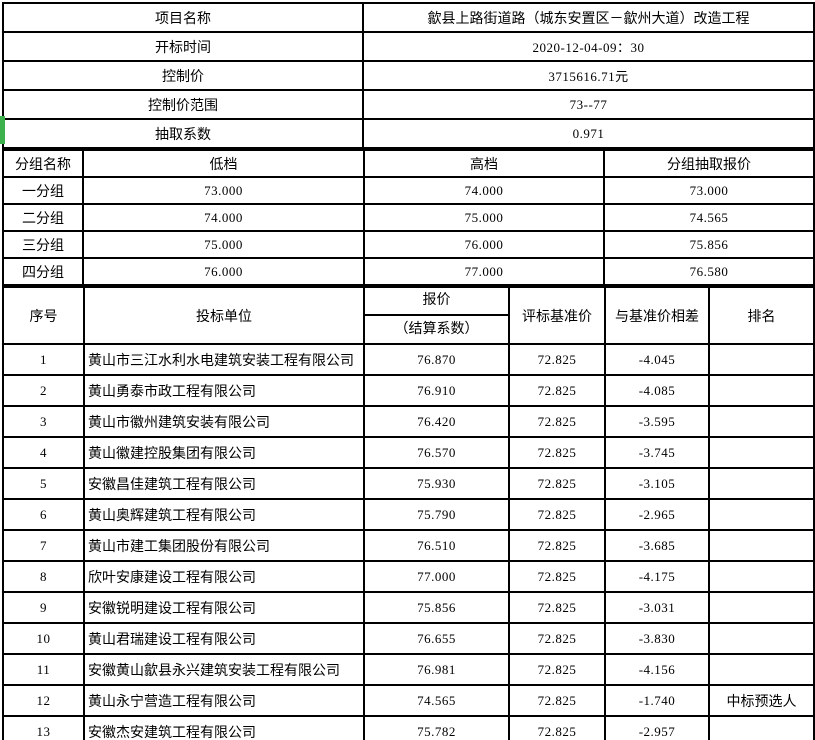 The height and width of the screenshot is (740, 815). What do you see at coordinates (224, 607) in the screenshot?
I see `bid-company-cell: 安徽锐明建设工程有限公司` at bounding box center [224, 607].